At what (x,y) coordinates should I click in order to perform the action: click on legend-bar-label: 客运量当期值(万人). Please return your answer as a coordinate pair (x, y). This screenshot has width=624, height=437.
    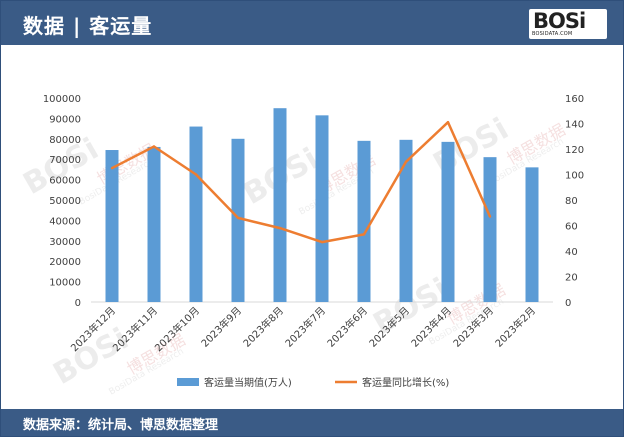
    Looking at the image, I should click on (248, 382).